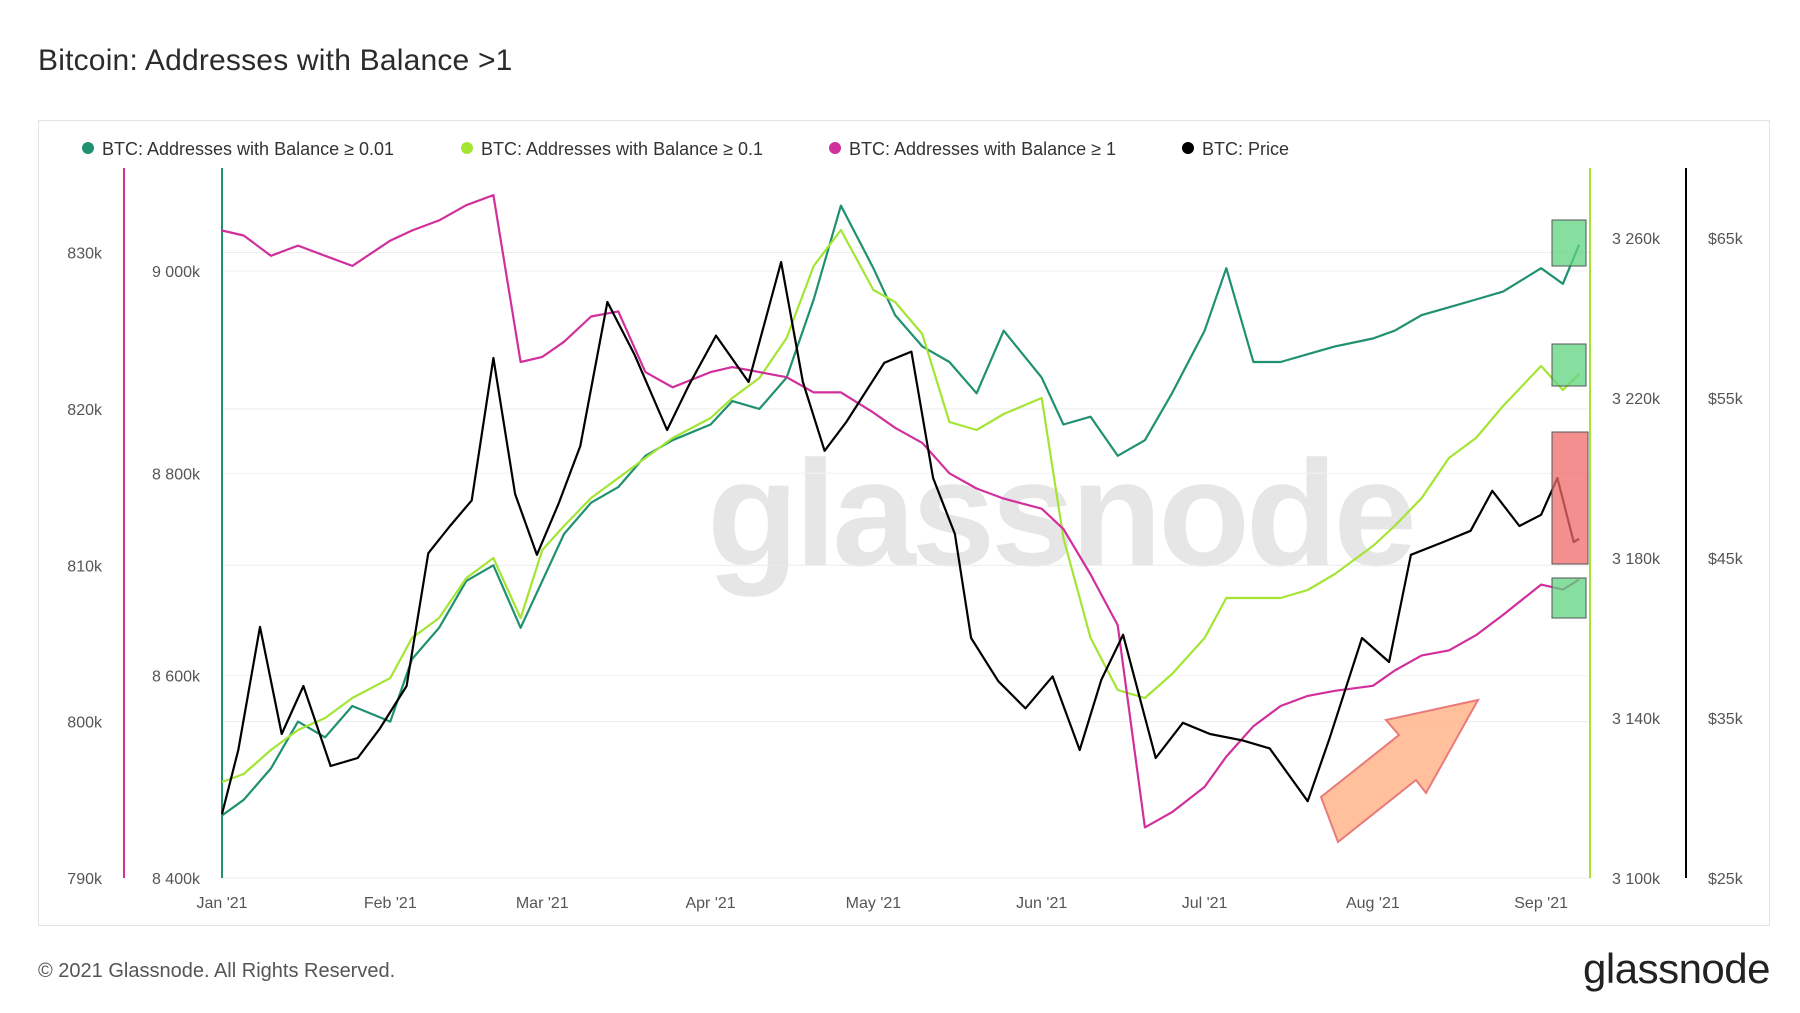 The image size is (1800, 1013). Describe the element at coordinates (1636, 879) in the screenshot. I see `y-tick-bal01: 3 100k` at that location.